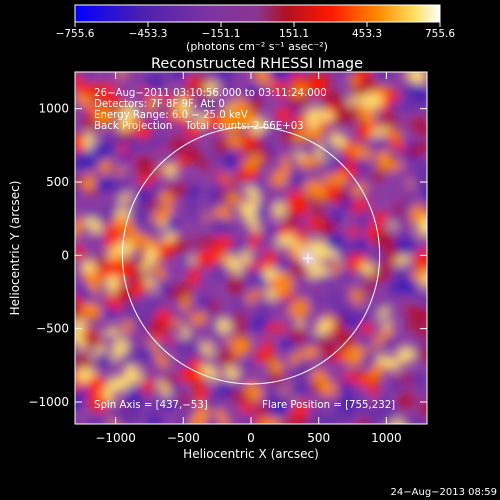 Image resolution: width=500 pixels, height=500 pixels. Describe the element at coordinates (251, 454) in the screenshot. I see `x-axis-label: Heliocentric X (arcsec)` at that location.